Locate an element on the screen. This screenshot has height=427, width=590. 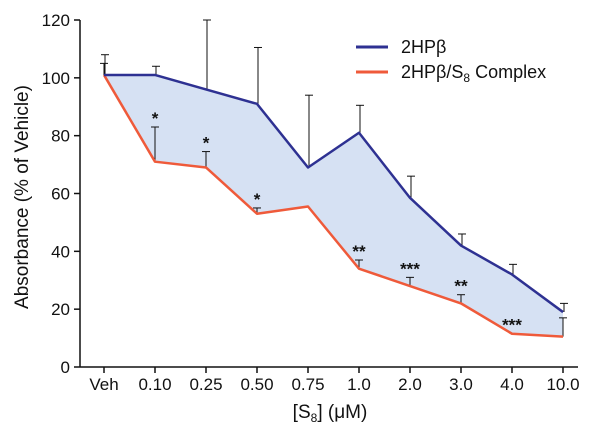
x-tick-label: 0.25 is located at coordinates (205, 384).